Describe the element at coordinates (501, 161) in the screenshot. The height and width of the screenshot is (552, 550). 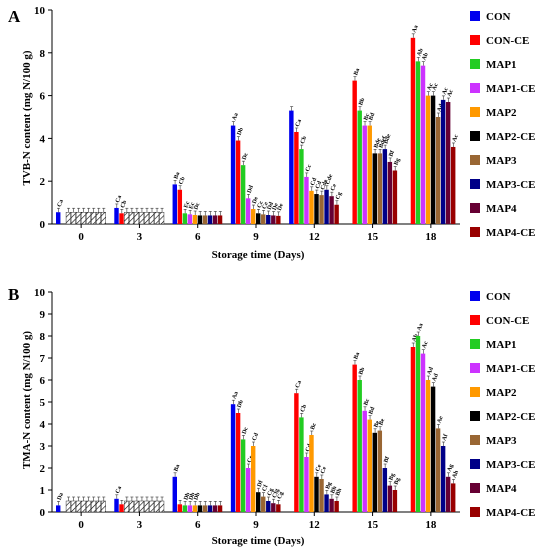
I see `legend-label-map3: MAP3` at that location.